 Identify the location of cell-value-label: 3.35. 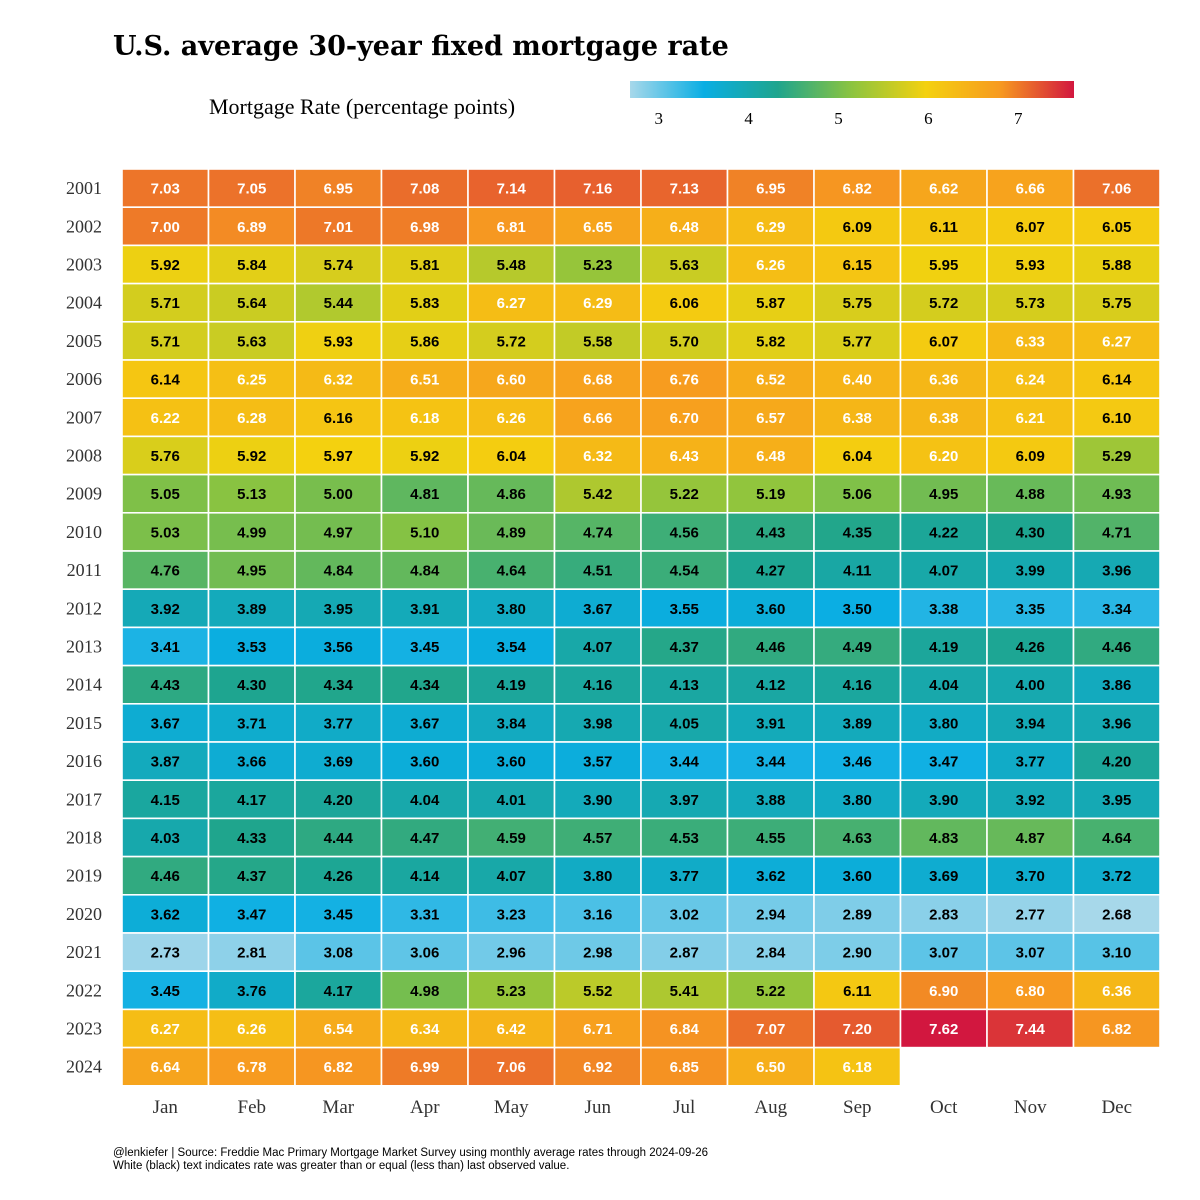
(1030, 609).